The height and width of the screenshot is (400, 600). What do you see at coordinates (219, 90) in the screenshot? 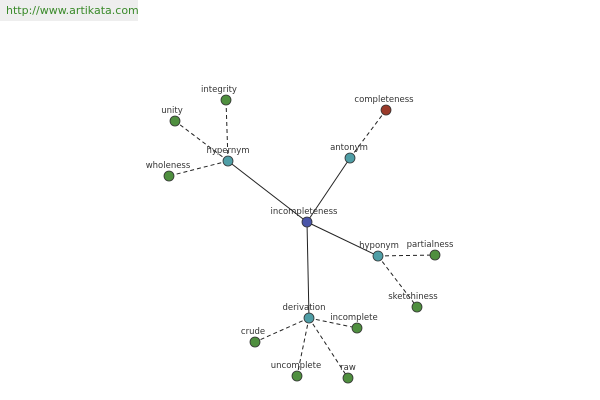
I see `node-label: integrity` at bounding box center [219, 90].